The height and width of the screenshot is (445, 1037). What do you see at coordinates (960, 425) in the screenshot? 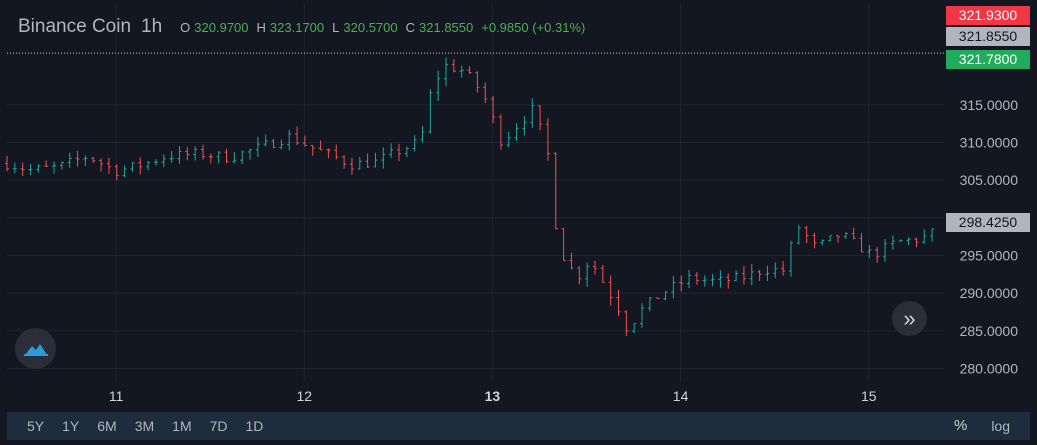
I see `percent-scale-button: %` at bounding box center [960, 425].